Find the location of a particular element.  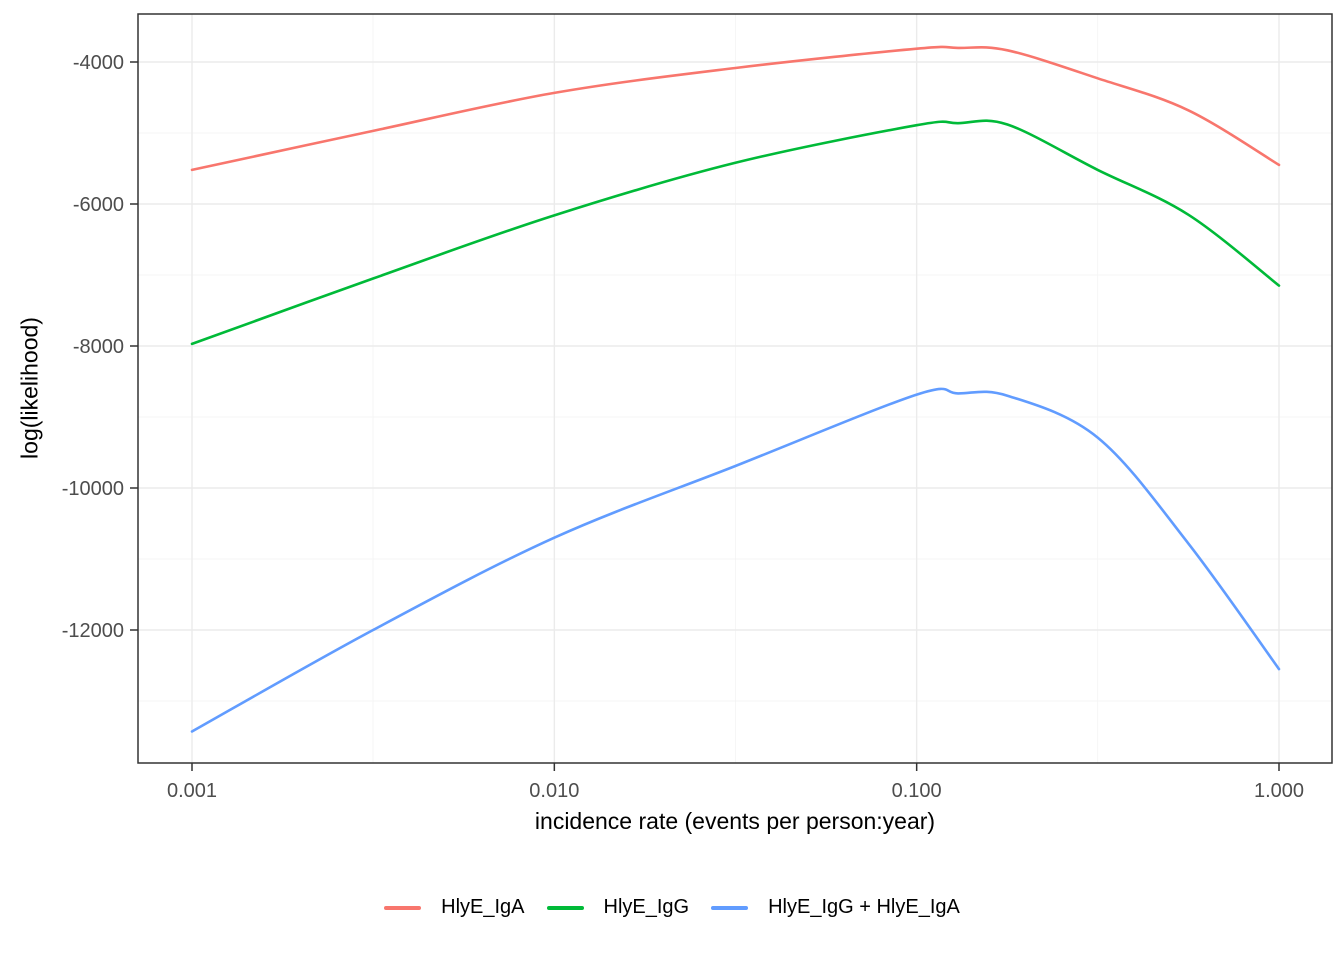

y-tick-label: -6000 is located at coordinates (98, 205).